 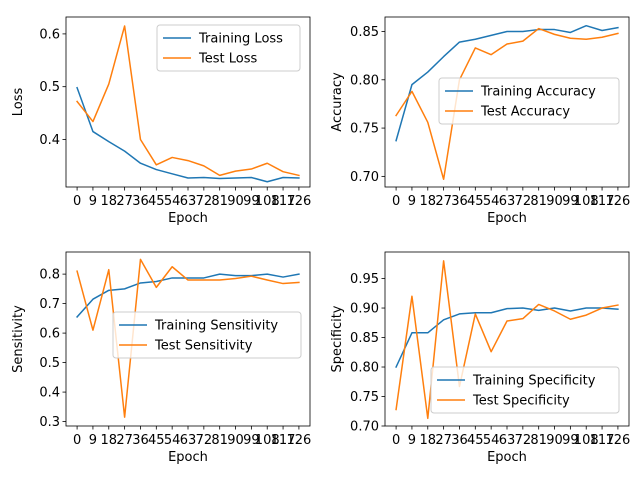 I want to click on y-axis-label: Loss, so click(x=18, y=102).